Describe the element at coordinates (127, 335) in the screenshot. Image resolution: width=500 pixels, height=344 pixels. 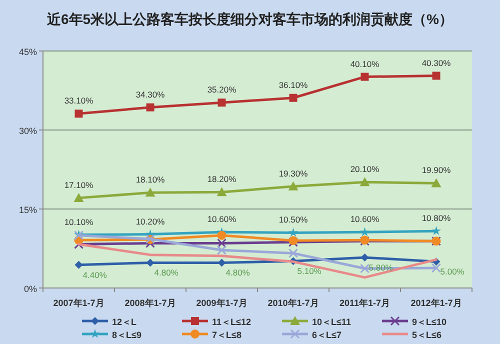
I see `legend-label: 8＜L≤9` at that location.